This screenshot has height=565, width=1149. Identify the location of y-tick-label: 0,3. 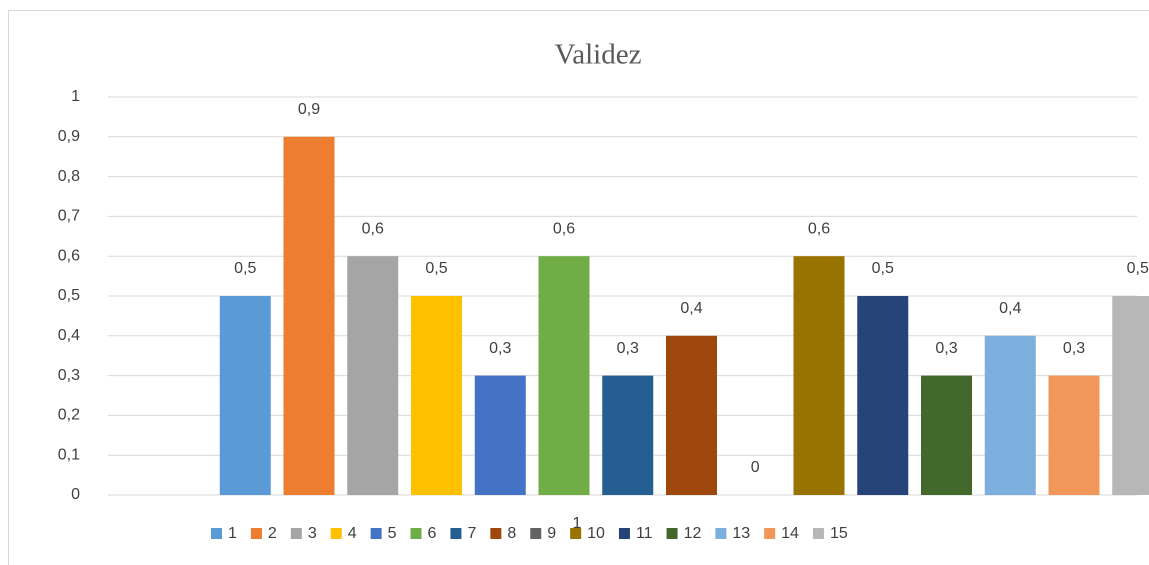
(69, 375).